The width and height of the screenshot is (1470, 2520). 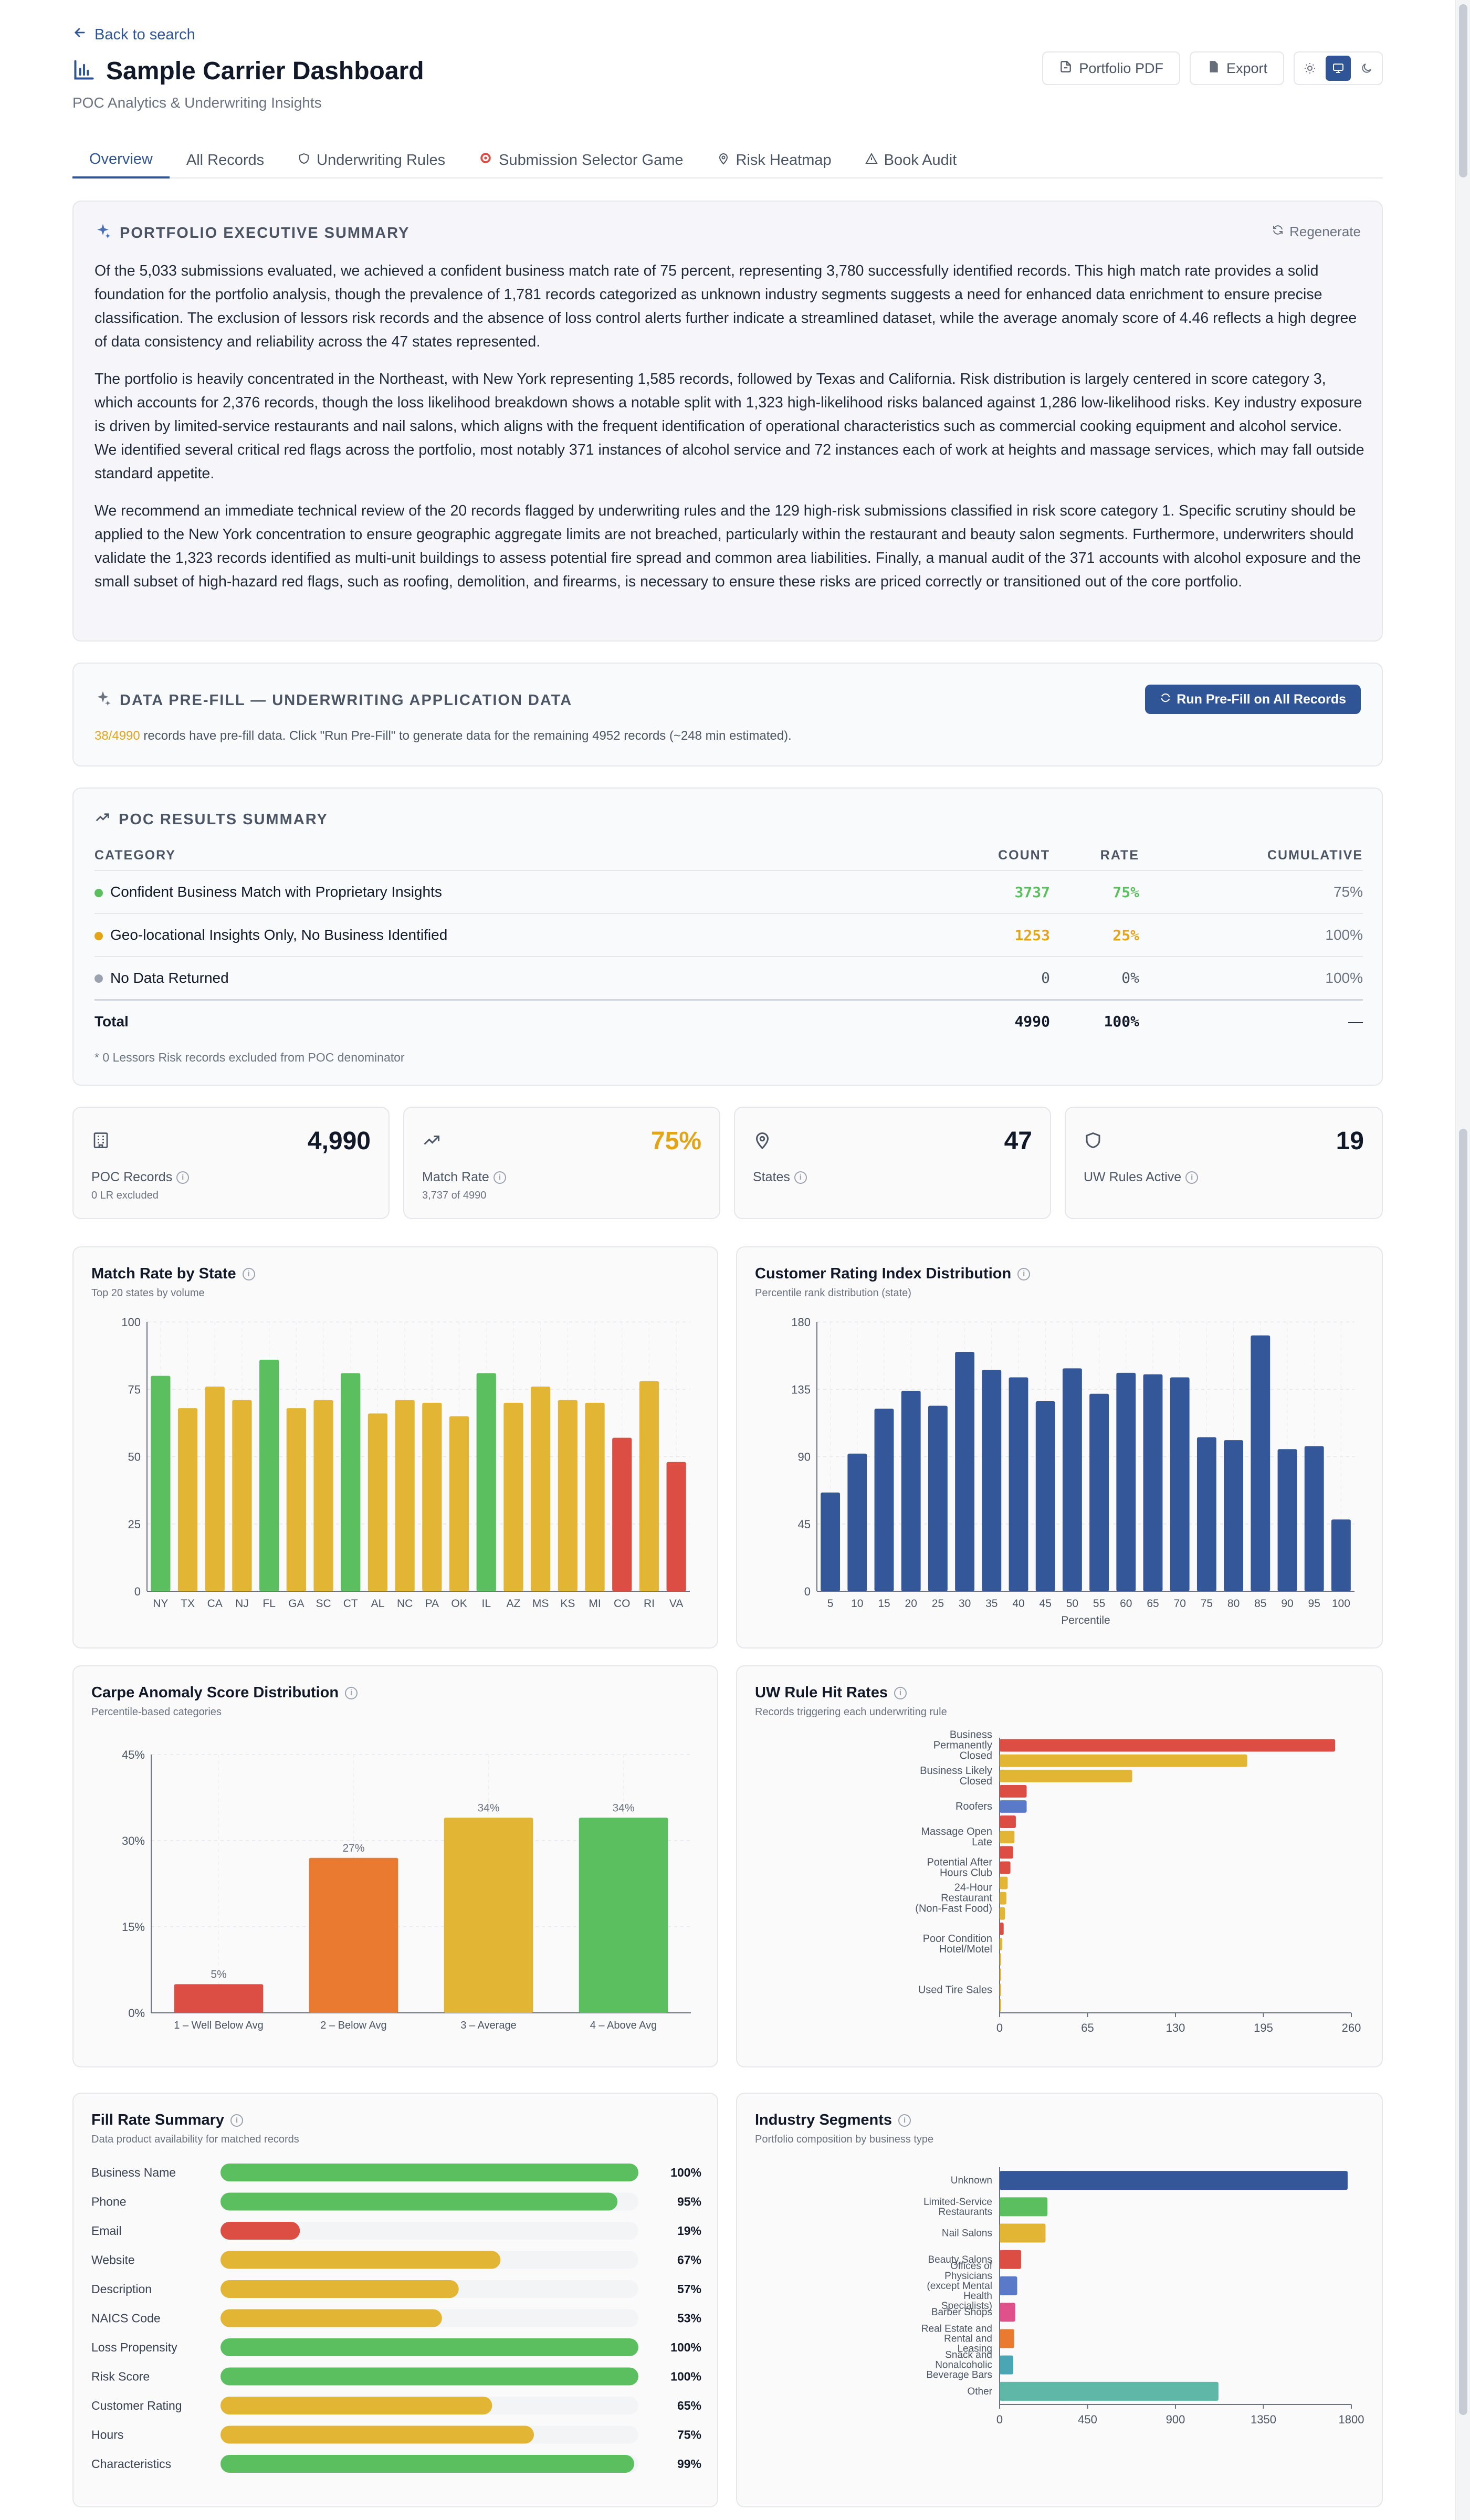 I want to click on regenerate-button: Regenerate, so click(x=1316, y=232).